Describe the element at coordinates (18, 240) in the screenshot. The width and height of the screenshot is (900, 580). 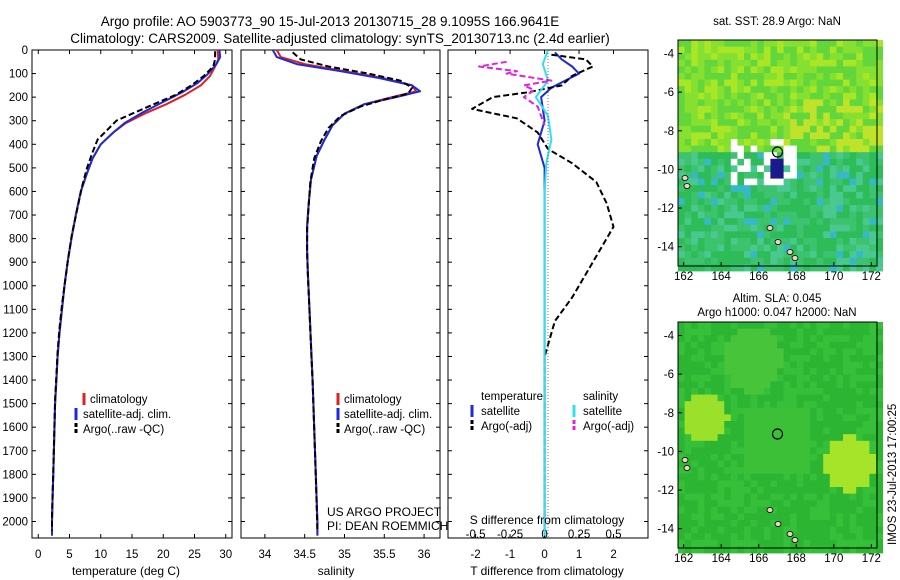
I see `y-tick-label: 800` at that location.